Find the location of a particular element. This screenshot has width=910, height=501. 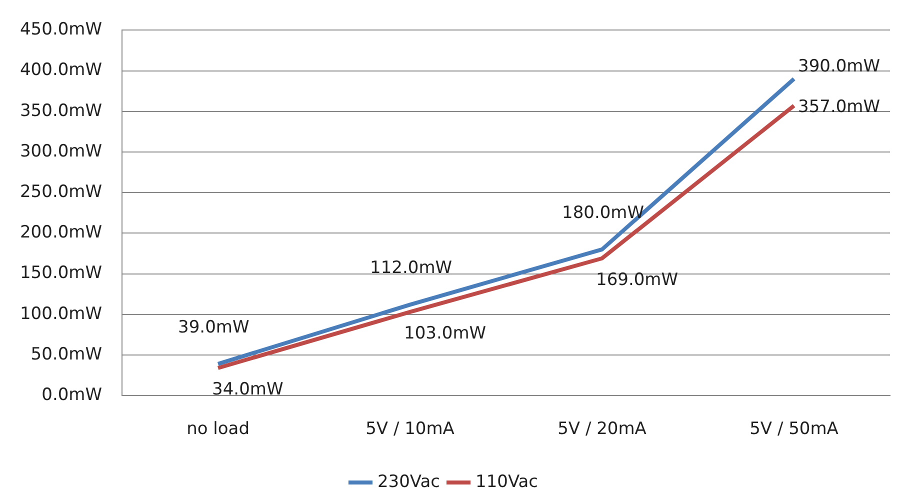

data-label: 112.0mW is located at coordinates (411, 268).